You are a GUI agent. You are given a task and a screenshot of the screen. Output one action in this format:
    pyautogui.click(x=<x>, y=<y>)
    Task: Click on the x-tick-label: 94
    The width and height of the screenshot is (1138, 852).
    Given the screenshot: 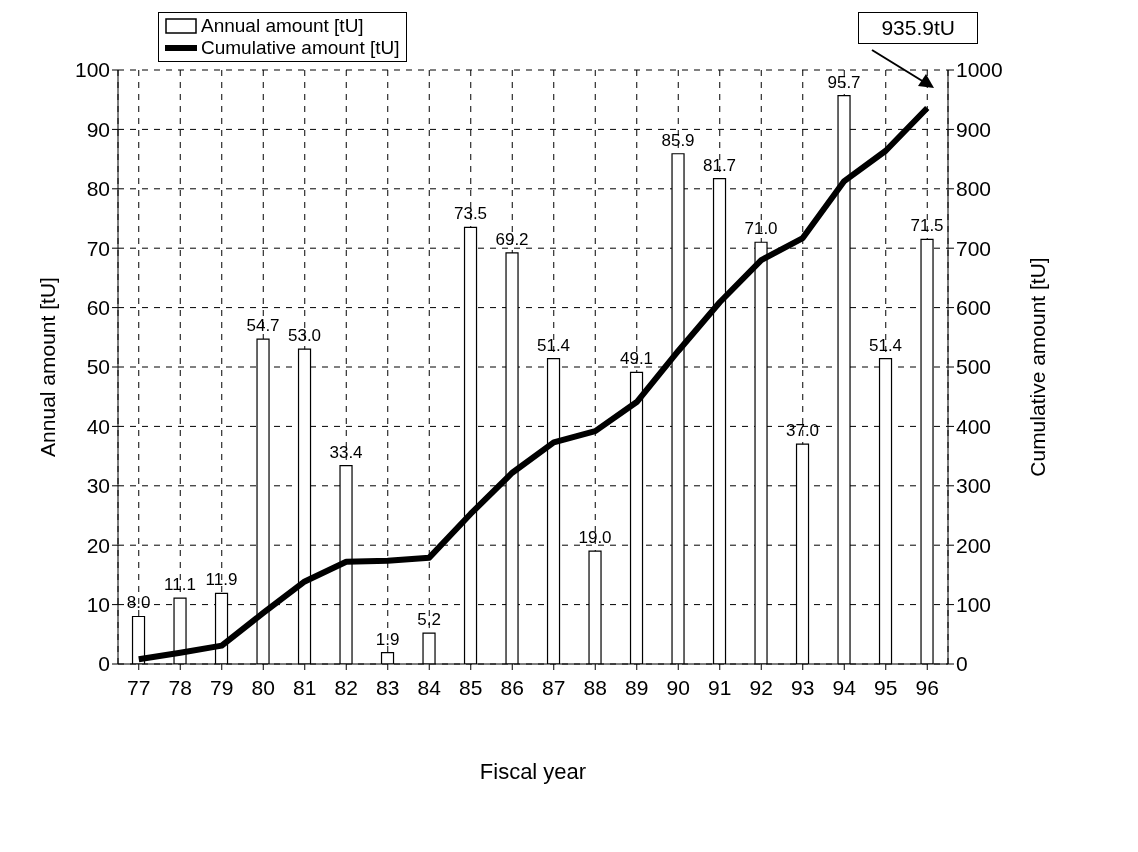 What is the action you would take?
    pyautogui.click(x=844, y=687)
    